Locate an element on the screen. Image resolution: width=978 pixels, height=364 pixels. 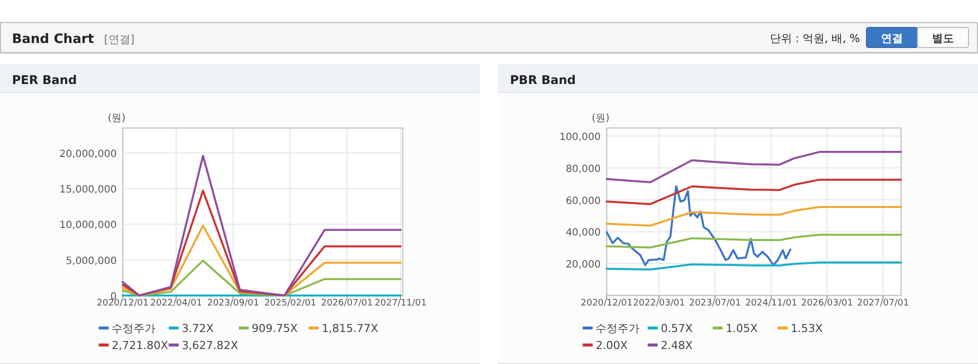
legend-label: 1.05X is located at coordinates (742, 328).